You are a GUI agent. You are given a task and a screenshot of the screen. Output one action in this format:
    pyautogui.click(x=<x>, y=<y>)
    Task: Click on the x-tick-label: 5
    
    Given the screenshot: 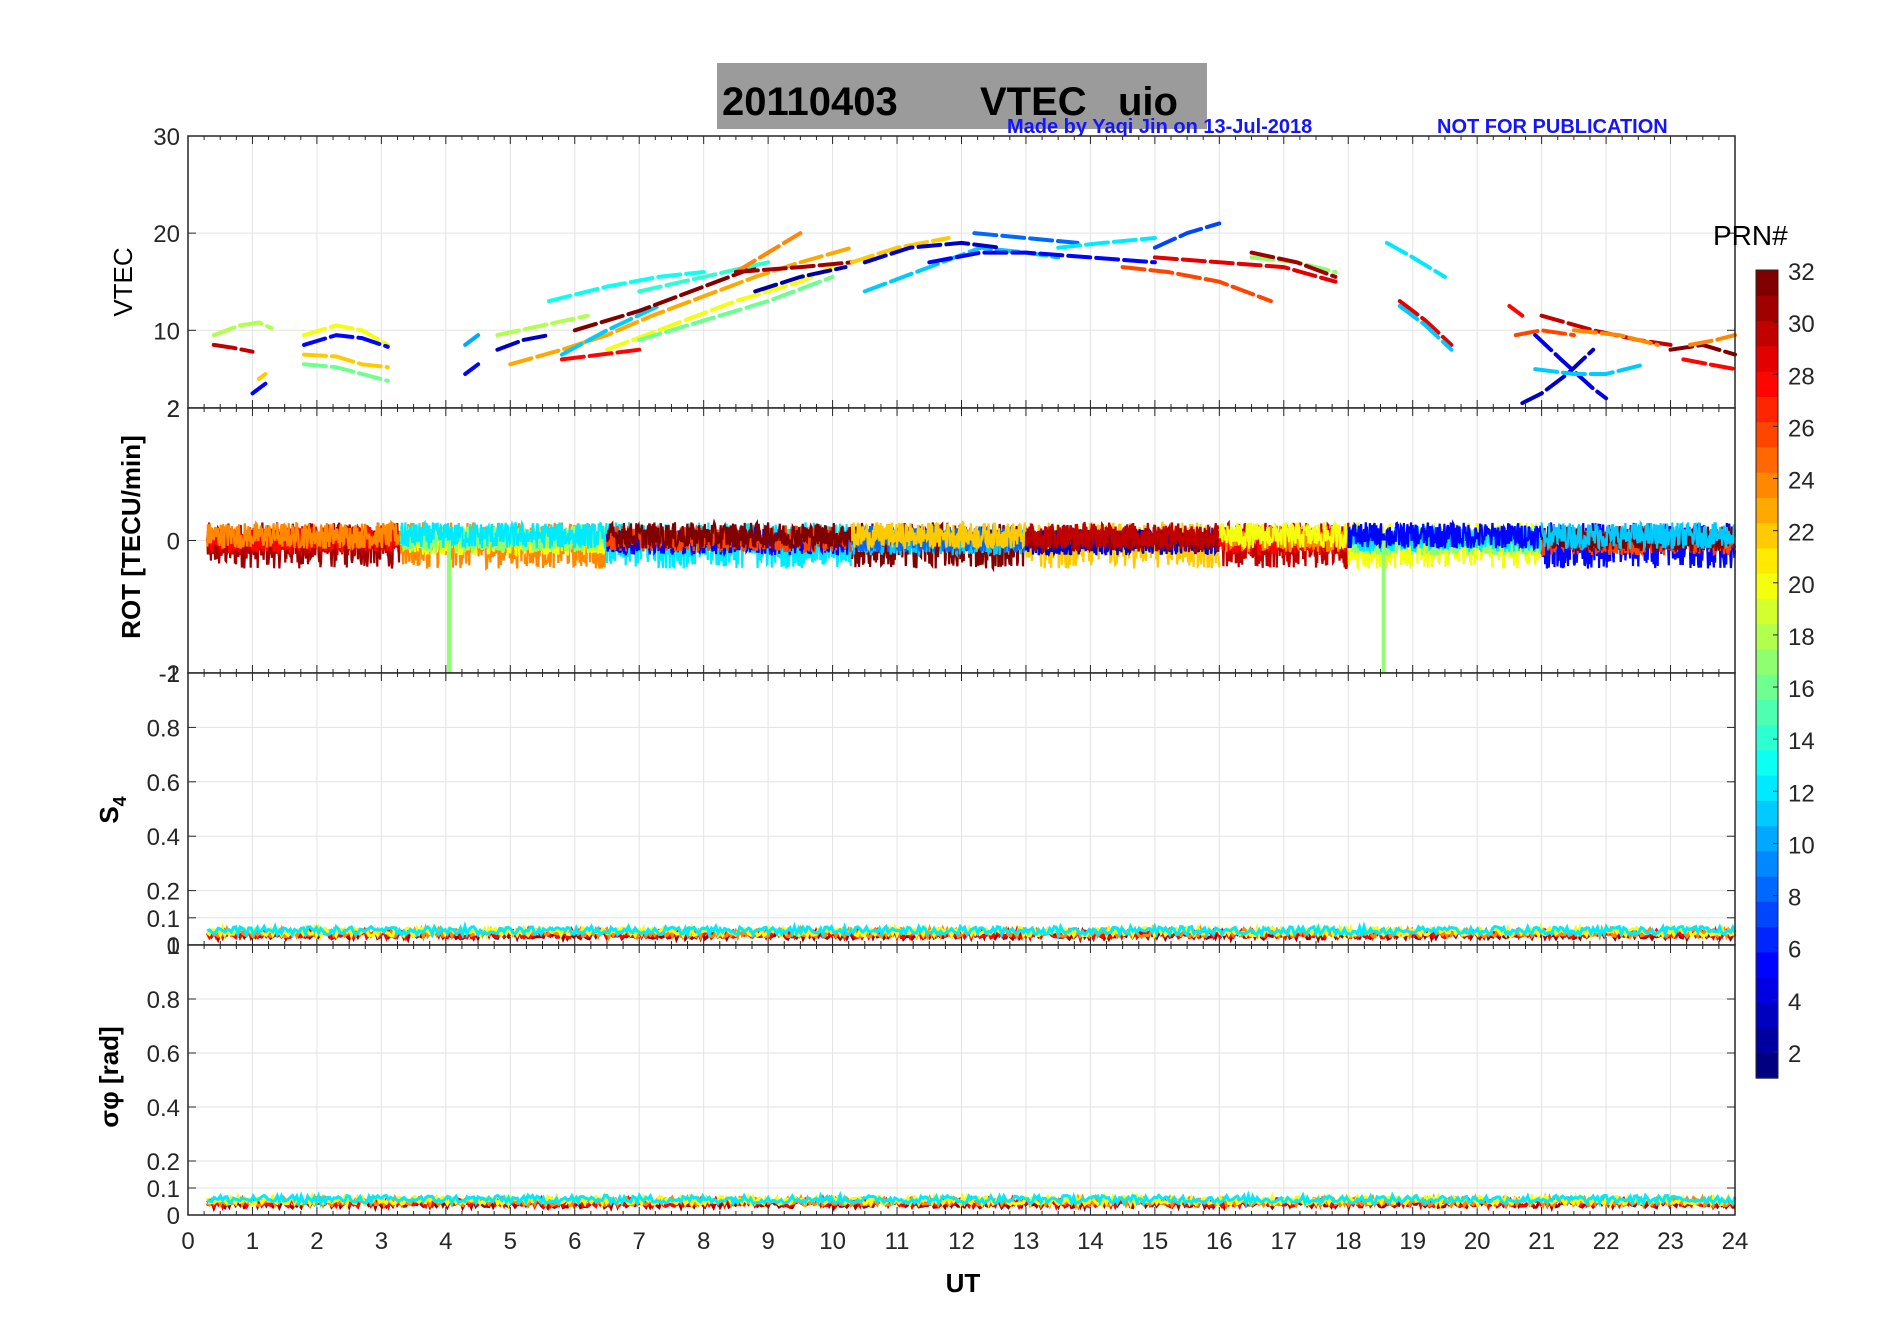 What is the action you would take?
    pyautogui.click(x=510, y=1241)
    